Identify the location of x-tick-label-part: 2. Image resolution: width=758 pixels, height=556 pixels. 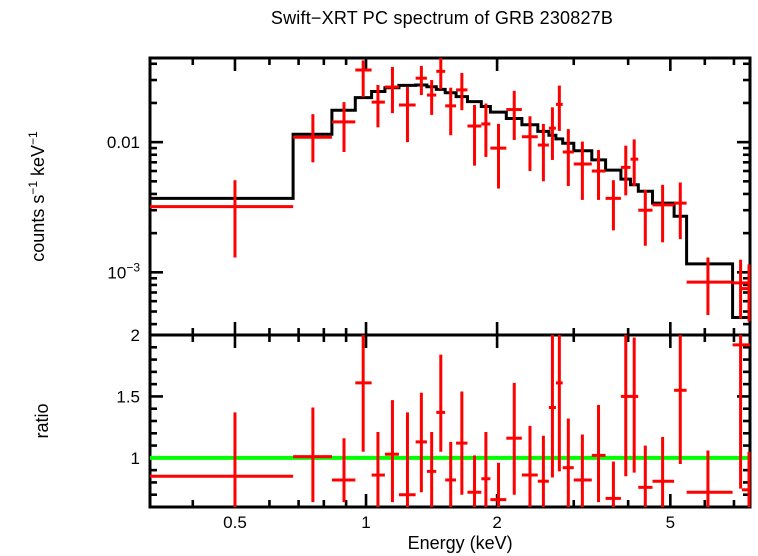
(496, 522).